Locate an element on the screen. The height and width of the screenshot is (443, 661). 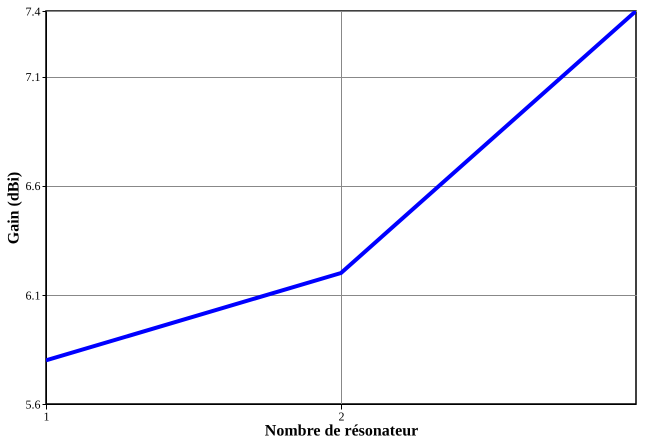
y-tick-label: 7.1 is located at coordinates (33, 77).